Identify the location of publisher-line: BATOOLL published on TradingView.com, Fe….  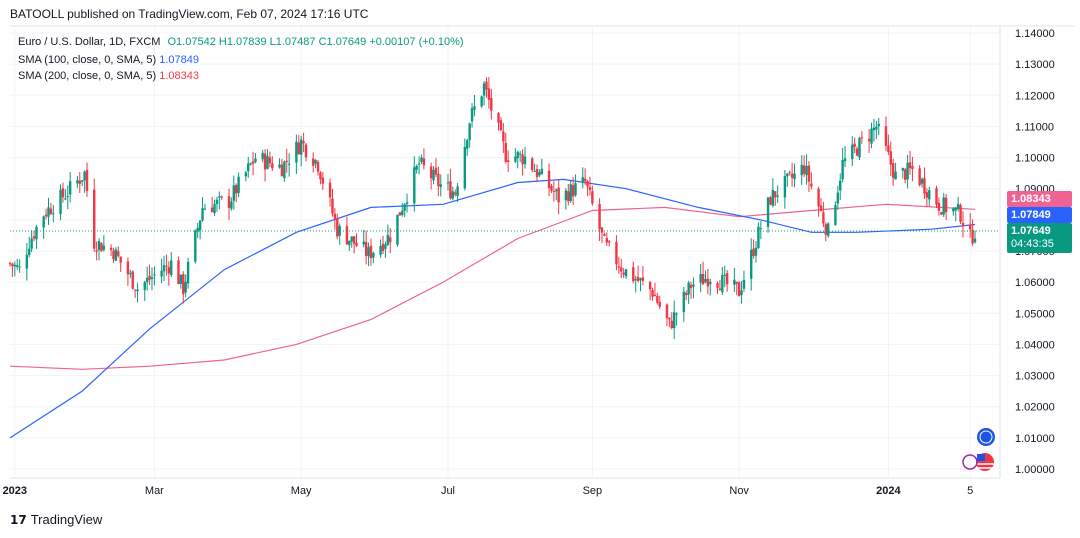
(189, 14).